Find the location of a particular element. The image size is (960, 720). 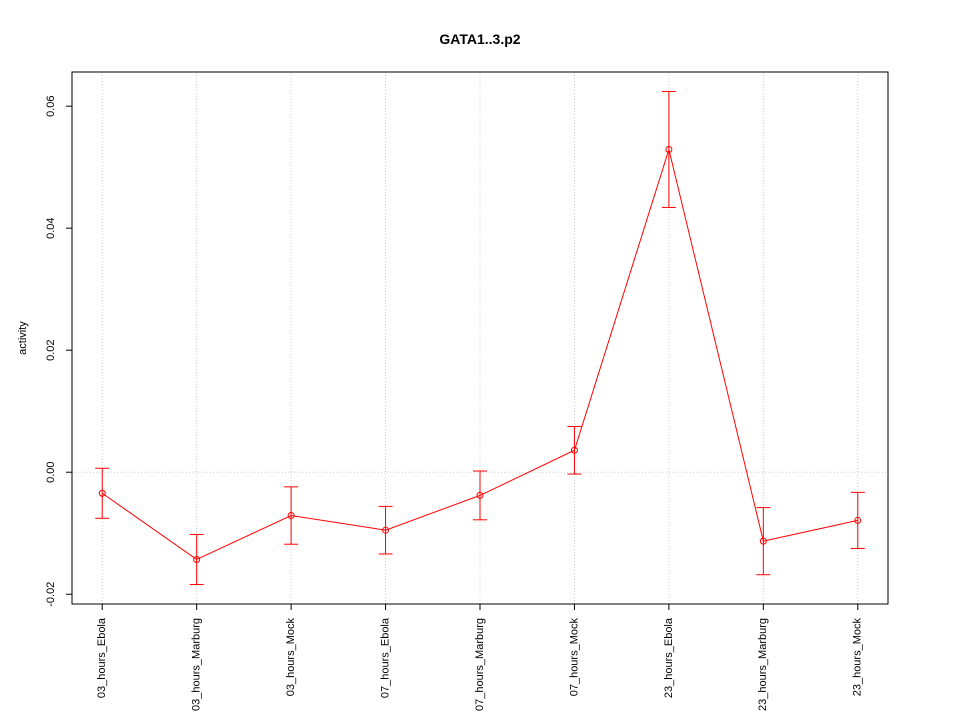

x-tick-label: 03_hours_Marburg is located at coordinates (197, 664).